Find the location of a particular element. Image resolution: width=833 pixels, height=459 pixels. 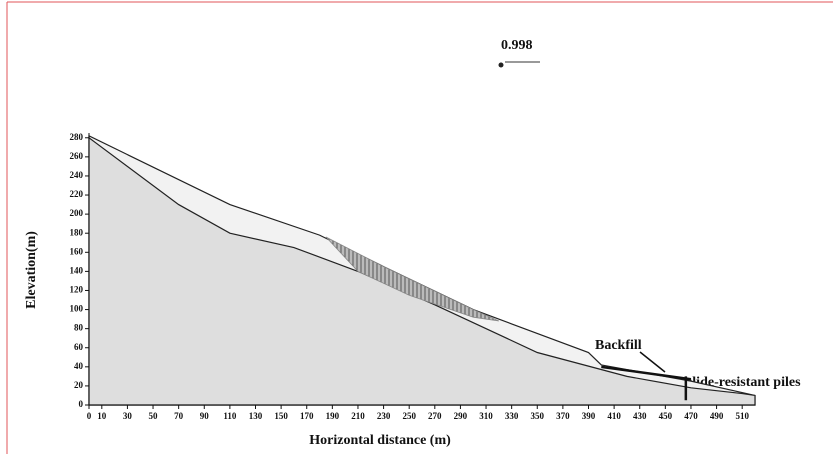

x-tick-label: 0 is located at coordinates (89, 416).